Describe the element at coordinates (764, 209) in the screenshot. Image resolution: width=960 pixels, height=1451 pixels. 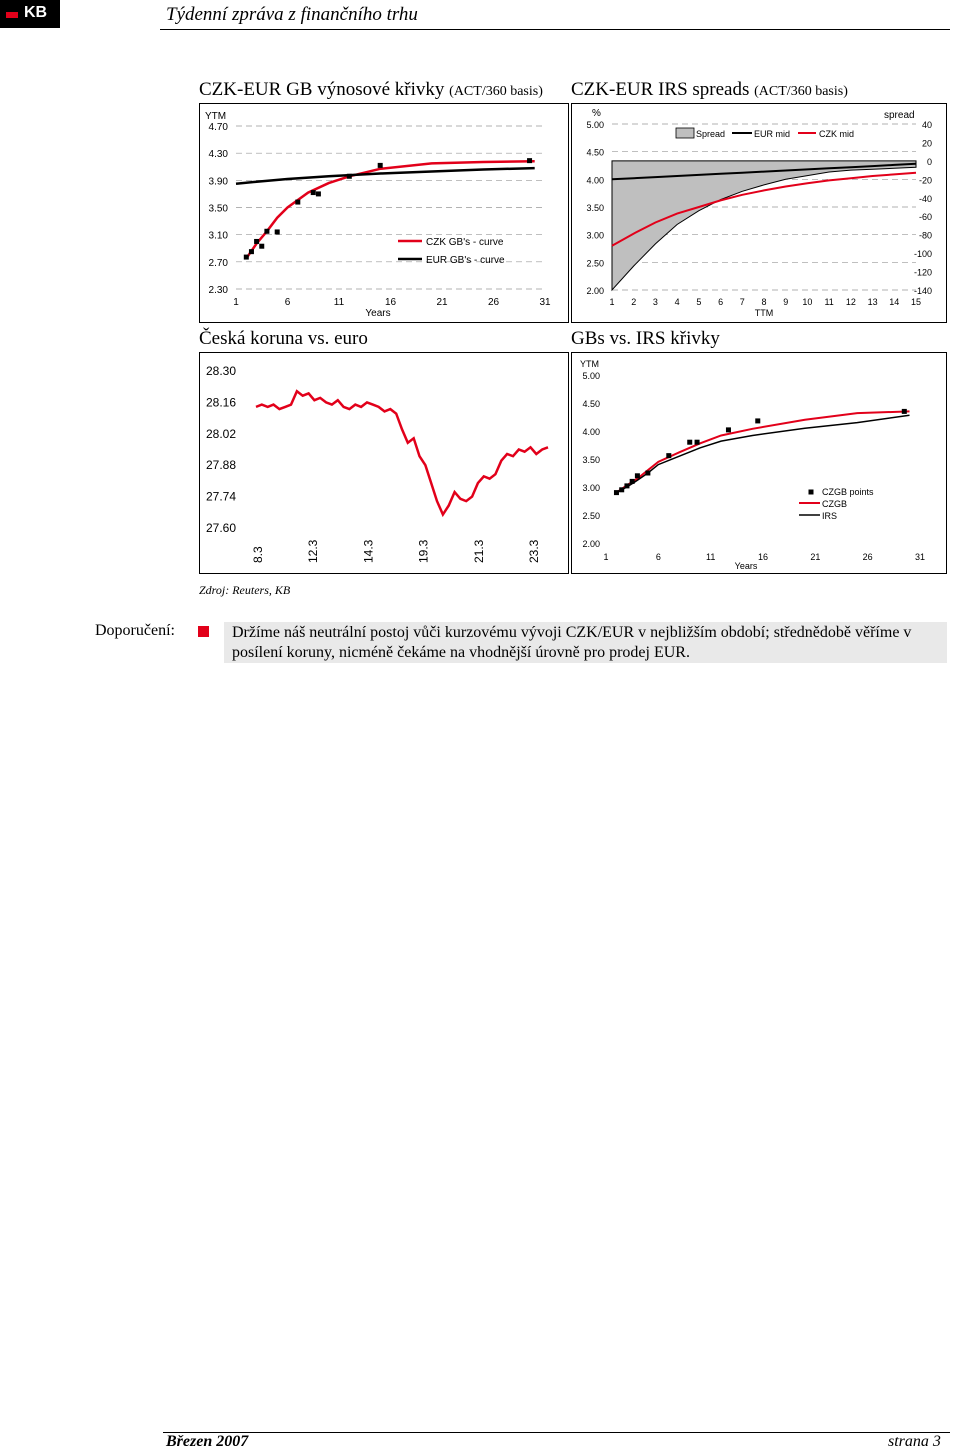
I see `series-line-czk-mid` at that location.